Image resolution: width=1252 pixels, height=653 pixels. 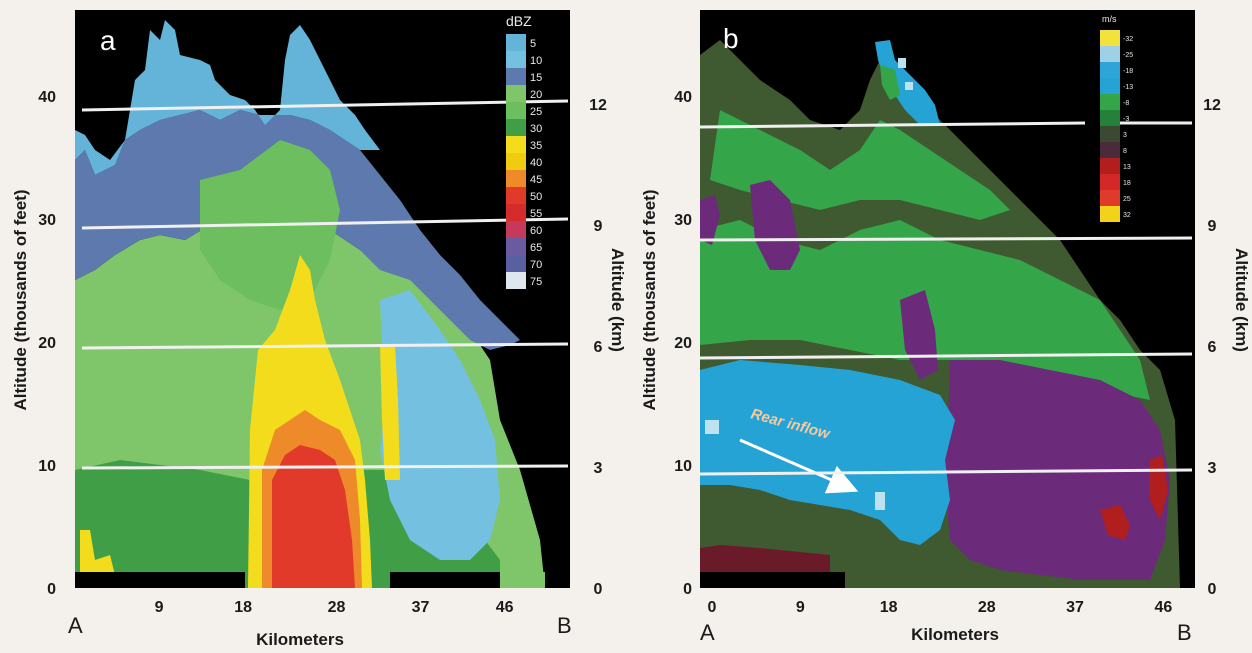 I want to click on velocity-region-plus13, so click(x=1115, y=522).